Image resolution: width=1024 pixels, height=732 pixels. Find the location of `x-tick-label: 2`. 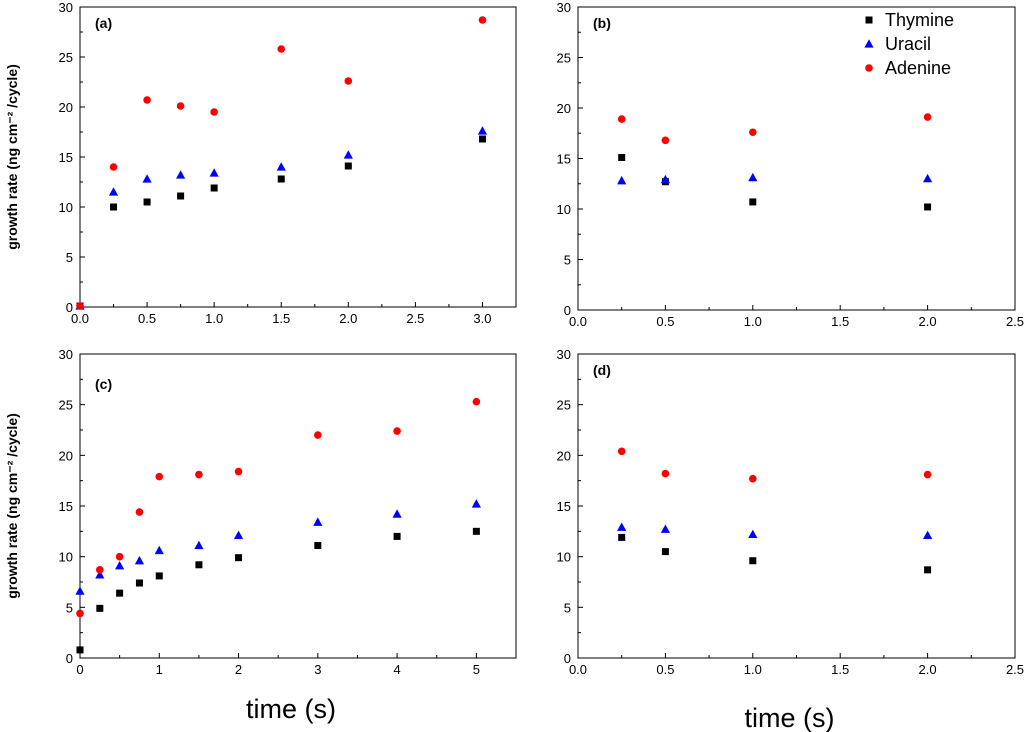

x-tick-label: 2 is located at coordinates (238, 669).